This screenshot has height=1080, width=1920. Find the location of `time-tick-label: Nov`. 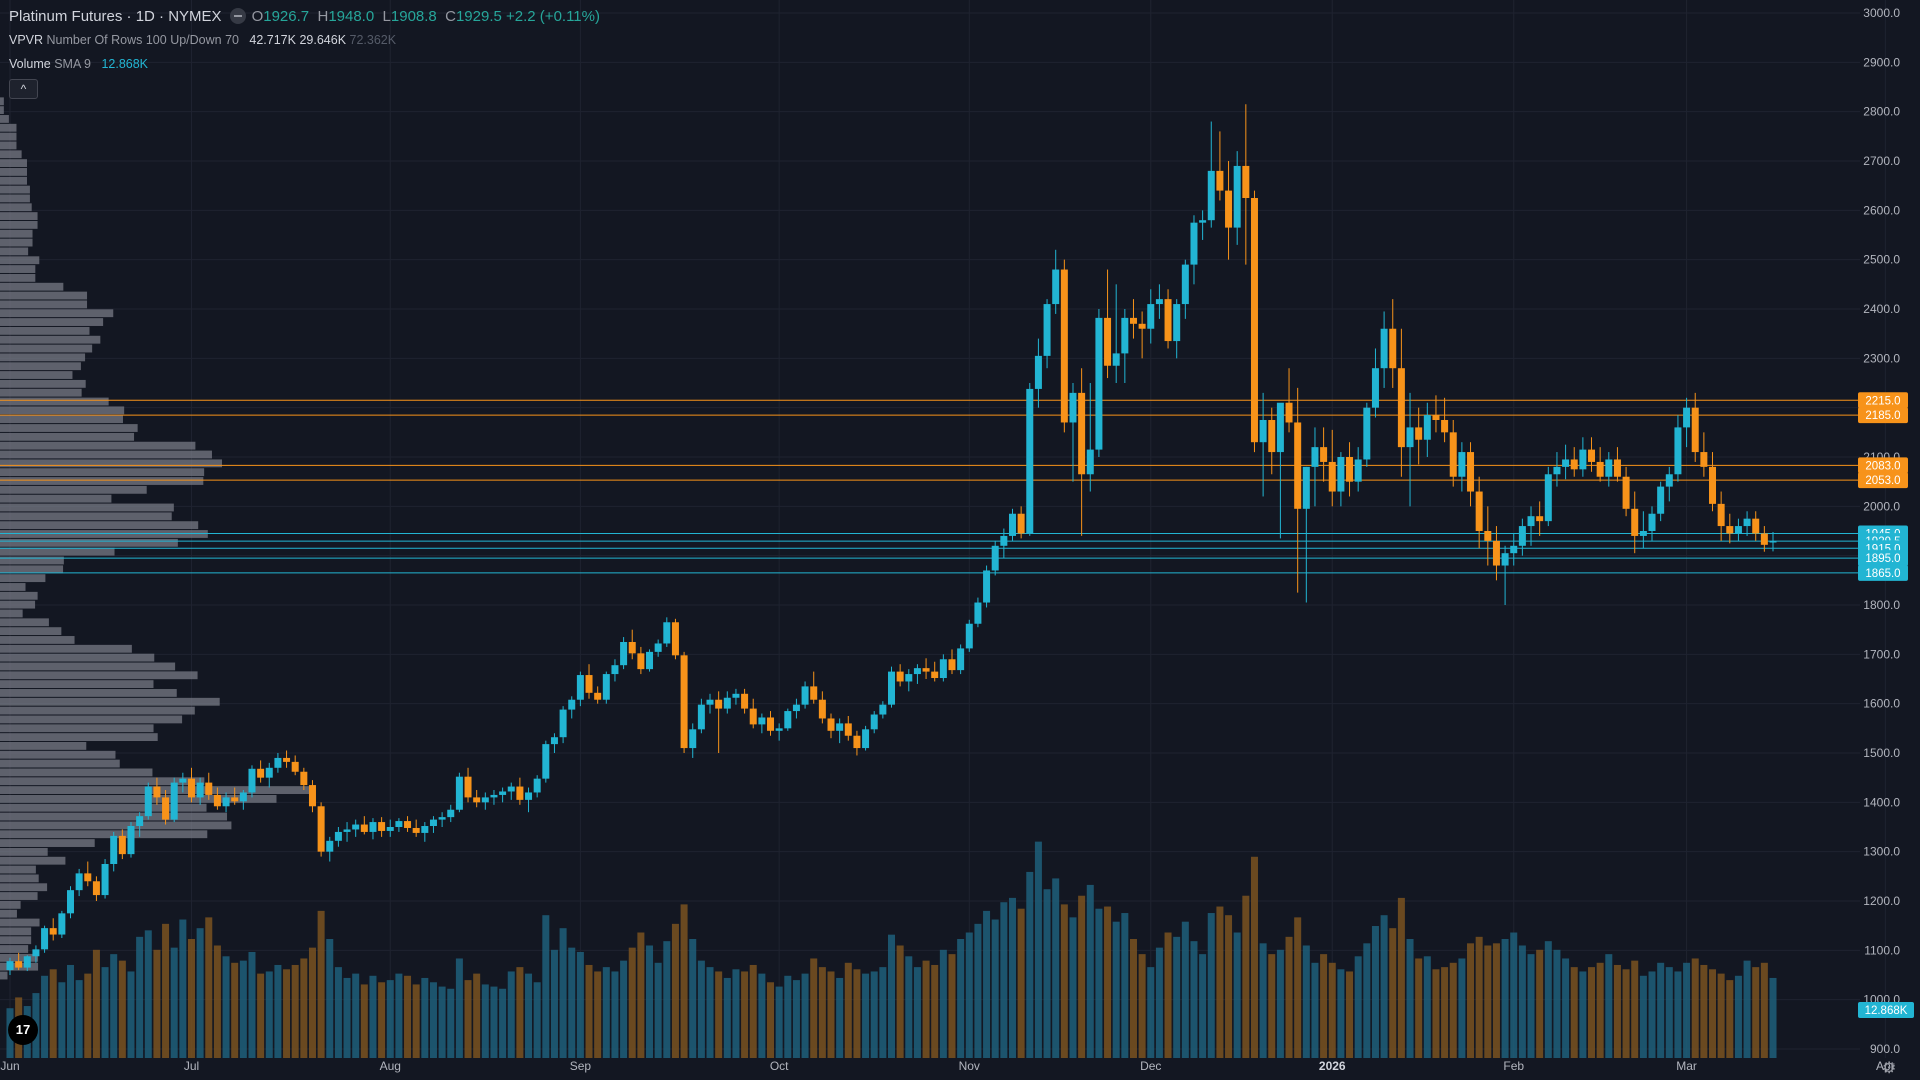

time-tick-label: Nov is located at coordinates (969, 1066).